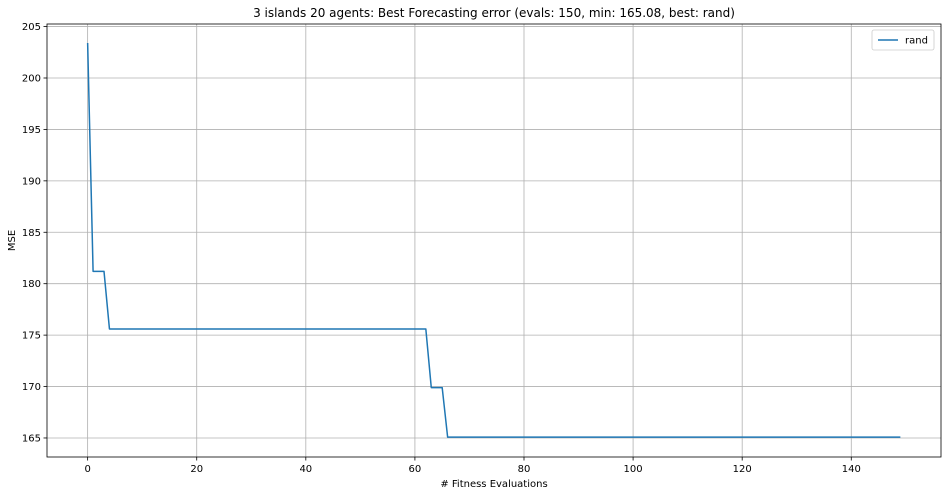  What do you see at coordinates (851, 469) in the screenshot?
I see `x-tick-label: 140` at bounding box center [851, 469].